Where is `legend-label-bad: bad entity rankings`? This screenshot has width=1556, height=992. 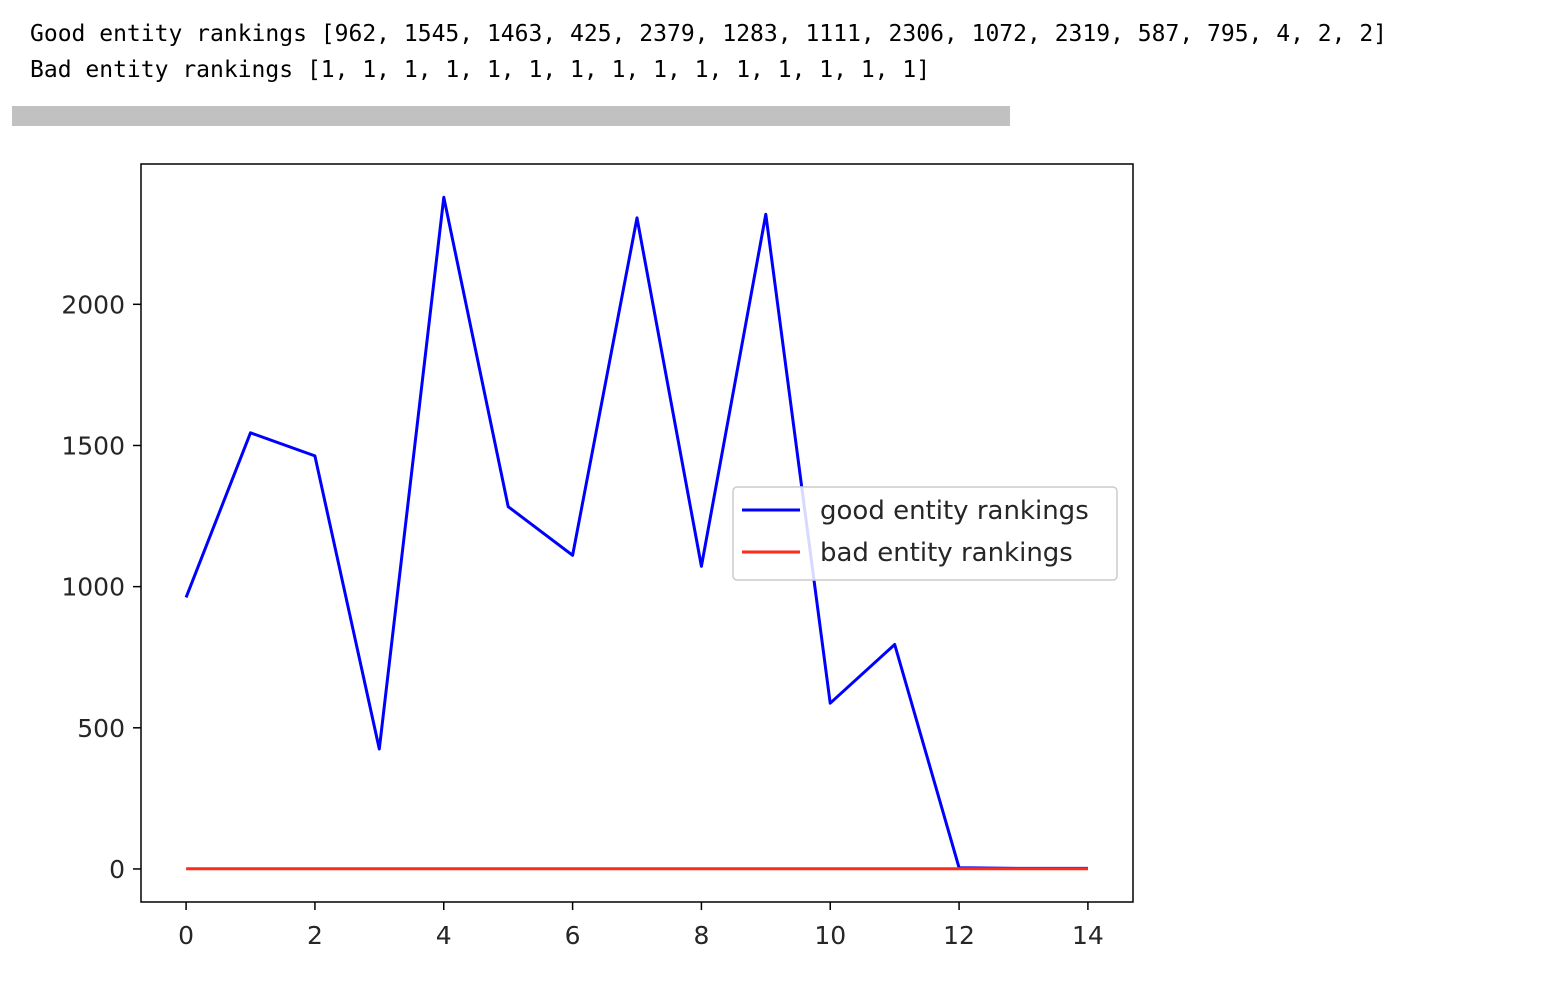
legend-label-bad: bad entity rankings is located at coordinates (946, 553).